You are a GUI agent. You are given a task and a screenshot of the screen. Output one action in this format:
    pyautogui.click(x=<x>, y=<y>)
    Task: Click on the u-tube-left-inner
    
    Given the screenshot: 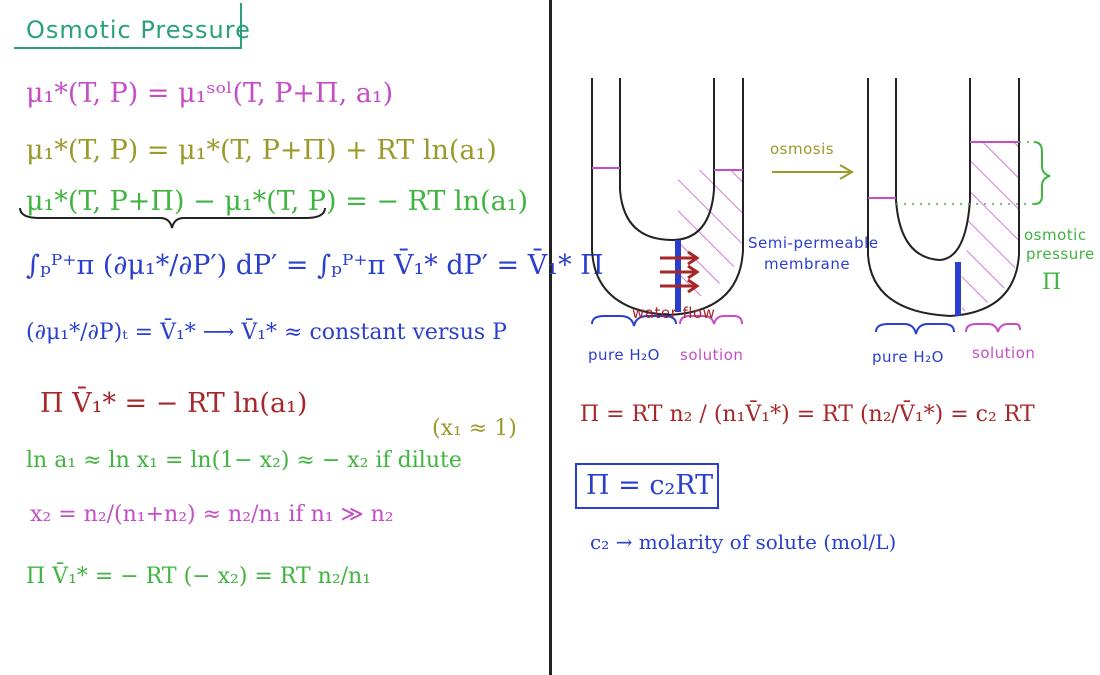 What is the action you would take?
    pyautogui.click(x=667, y=160)
    